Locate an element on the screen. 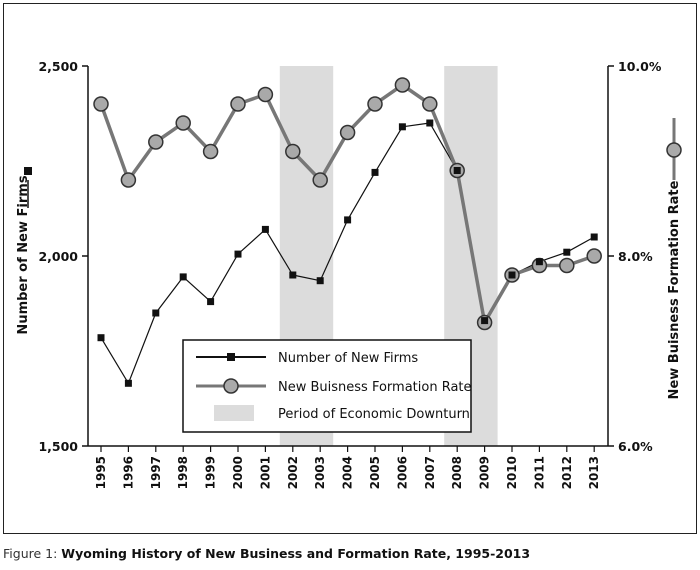 The width and height of the screenshot is (700, 570). figure-caption-label: Figure 1: is located at coordinates (30, 553).